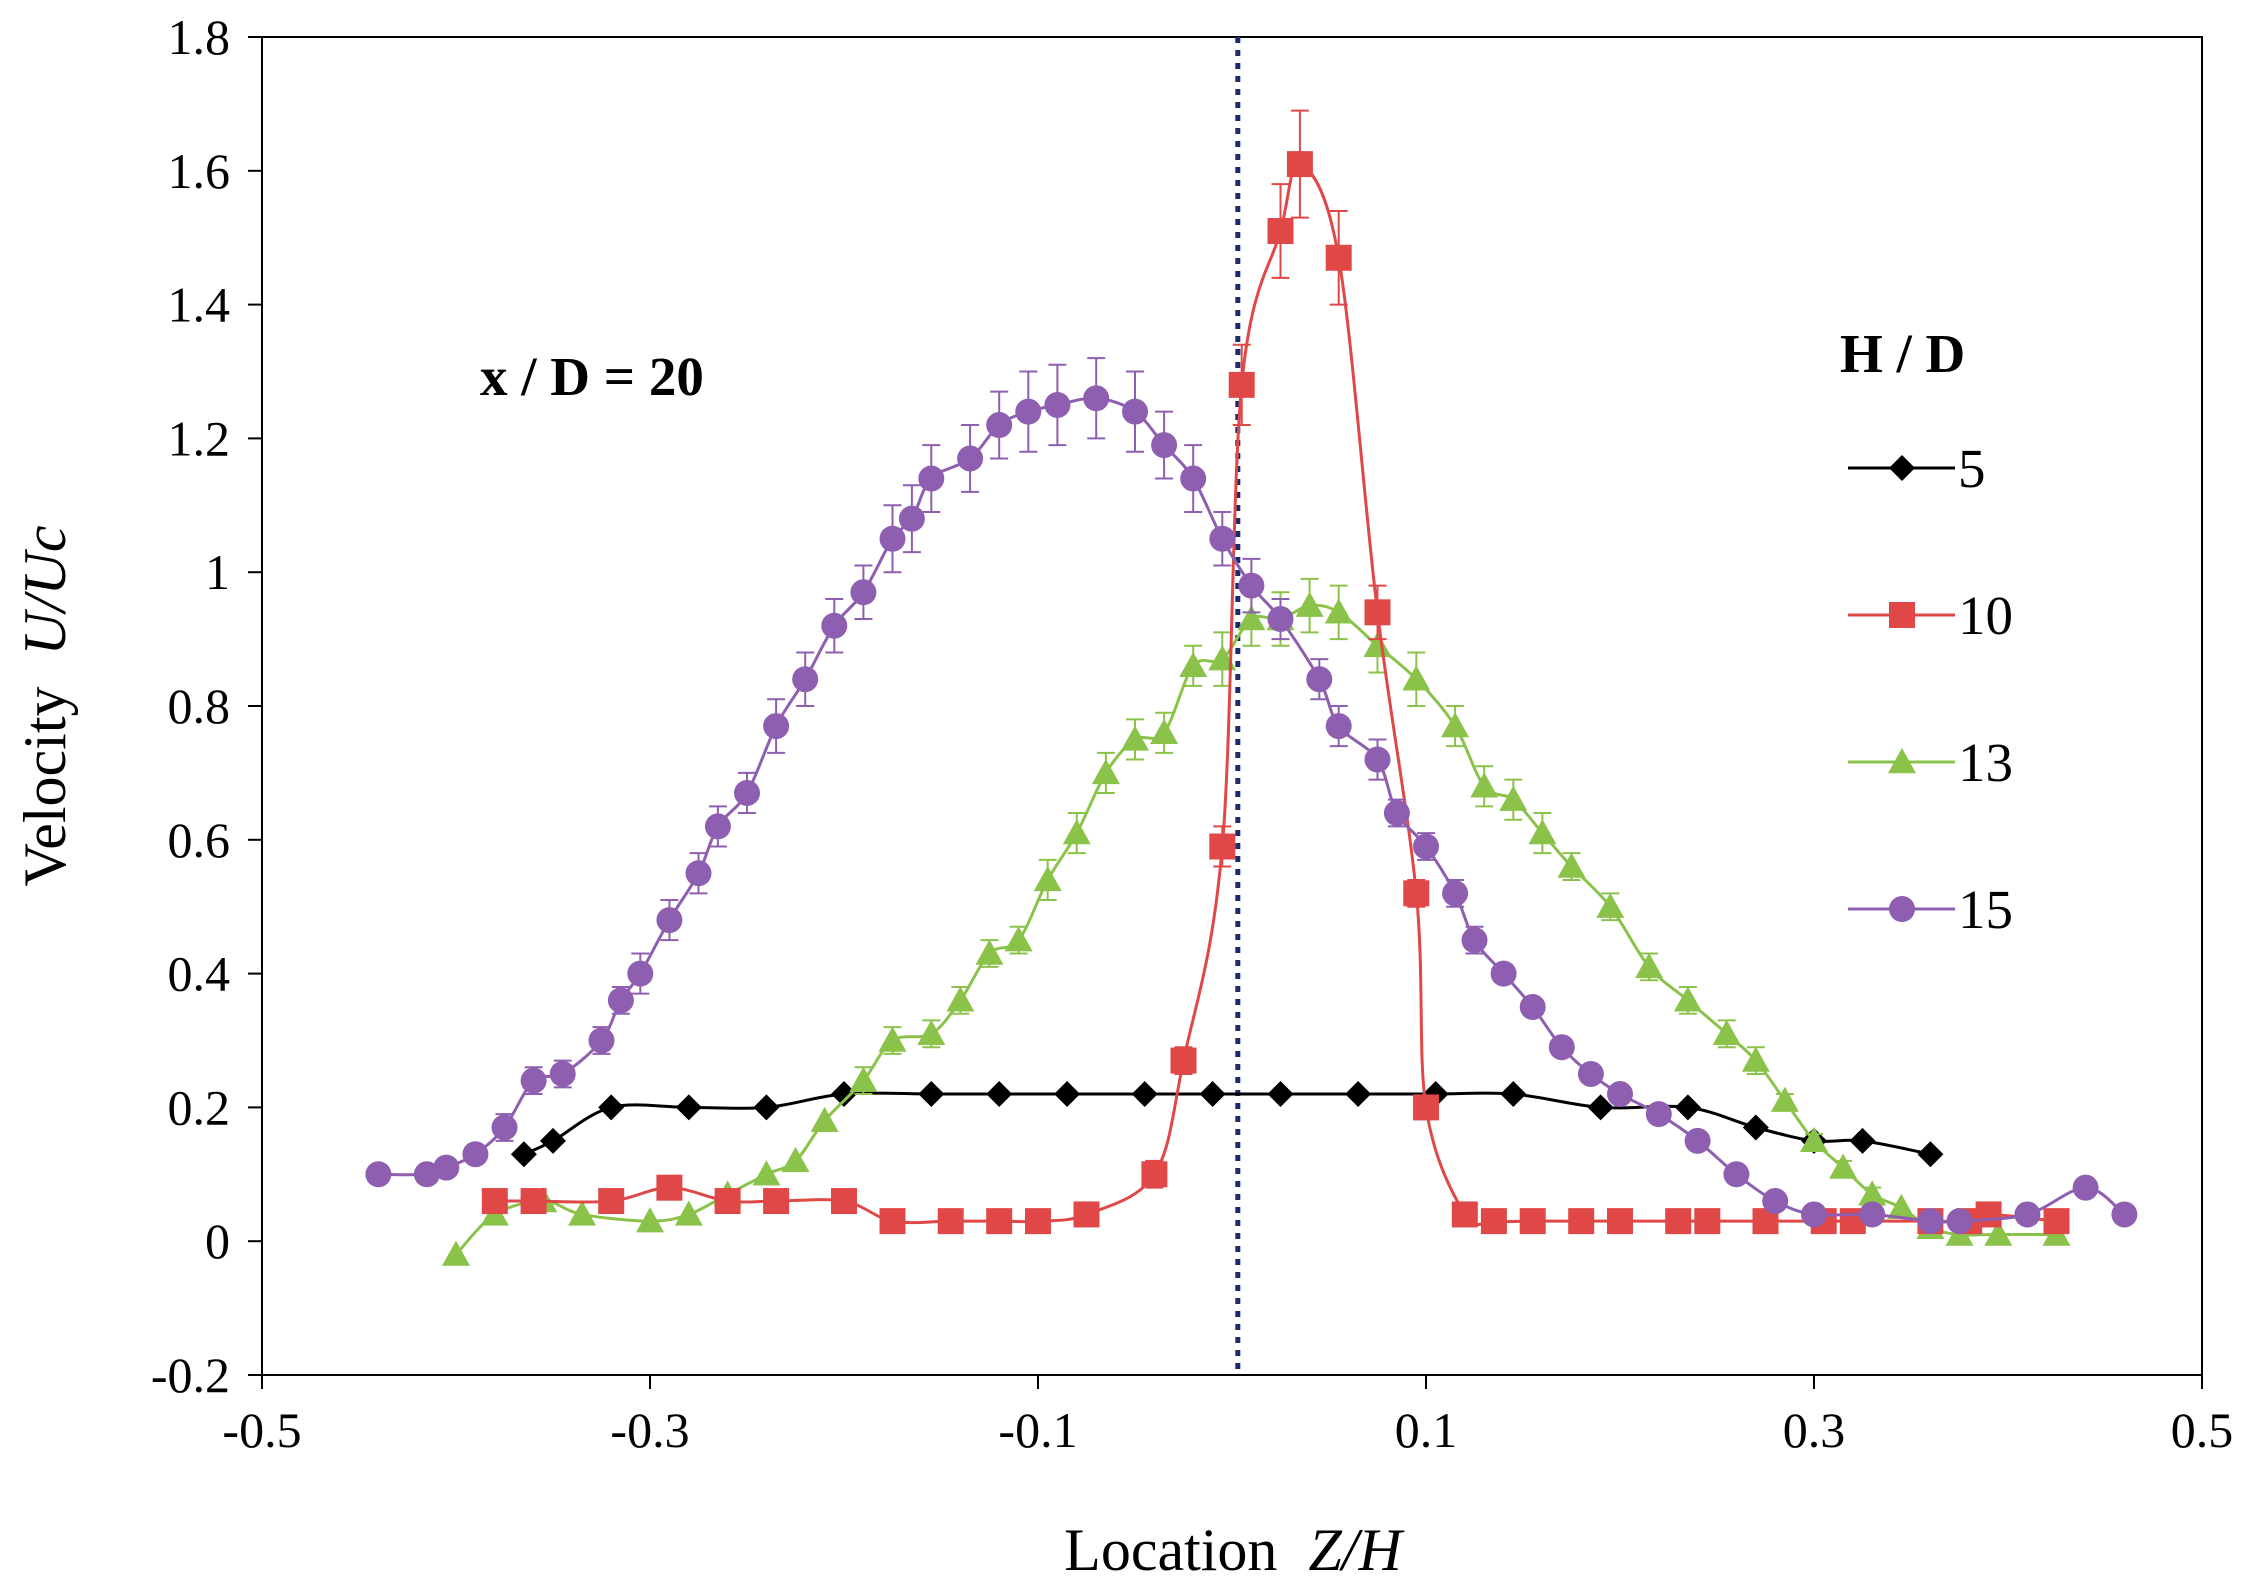 Image resolution: width=2251 pixels, height=1581 pixels. Describe the element at coordinates (199, 171) in the screenshot. I see `y-tick-label: 1.6` at that location.